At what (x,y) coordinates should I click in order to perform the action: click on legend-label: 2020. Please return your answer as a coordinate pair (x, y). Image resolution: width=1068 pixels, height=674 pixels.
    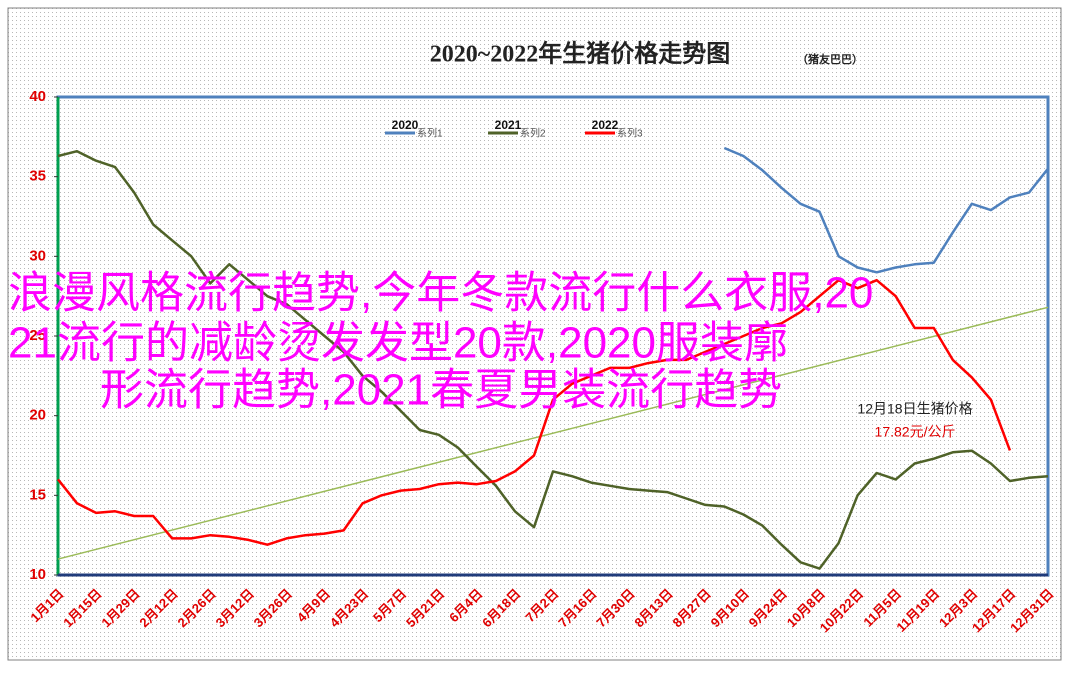
    Looking at the image, I should click on (405, 125).